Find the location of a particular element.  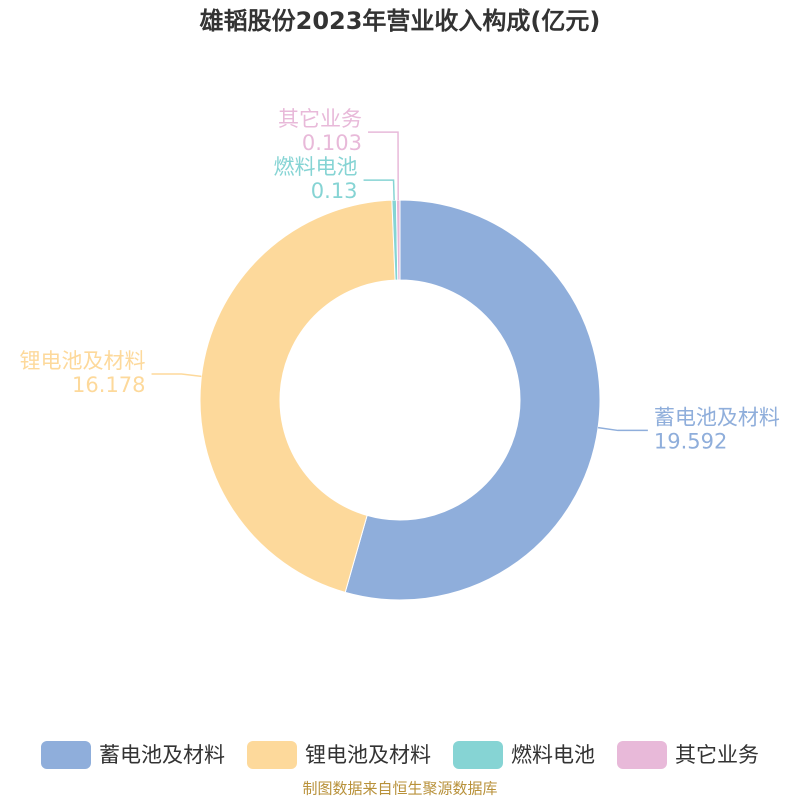

slice-label: 蓄电池及材料 is located at coordinates (717, 417).